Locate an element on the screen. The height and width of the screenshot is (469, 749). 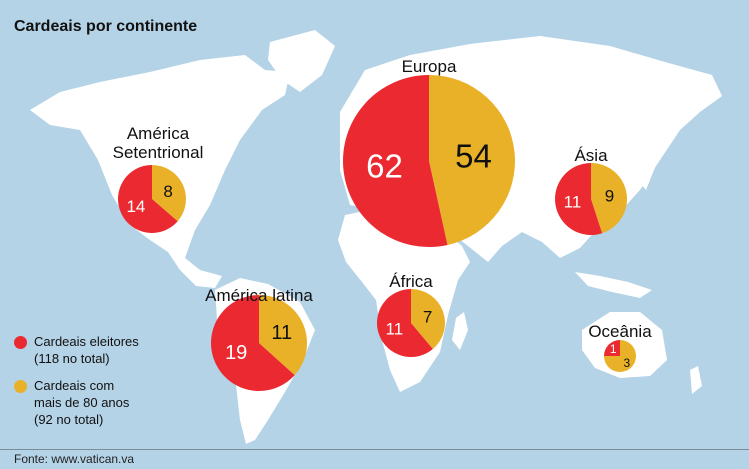
pie-slice-over80-latin-america is located at coordinates (283, 335).